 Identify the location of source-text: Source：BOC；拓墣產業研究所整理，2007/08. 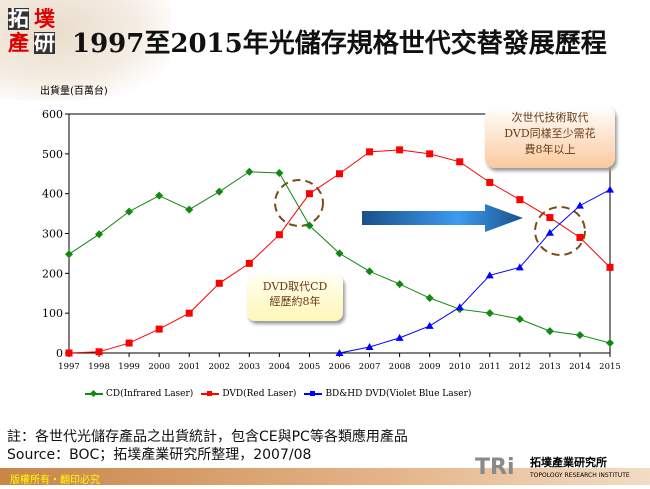
(159, 455).